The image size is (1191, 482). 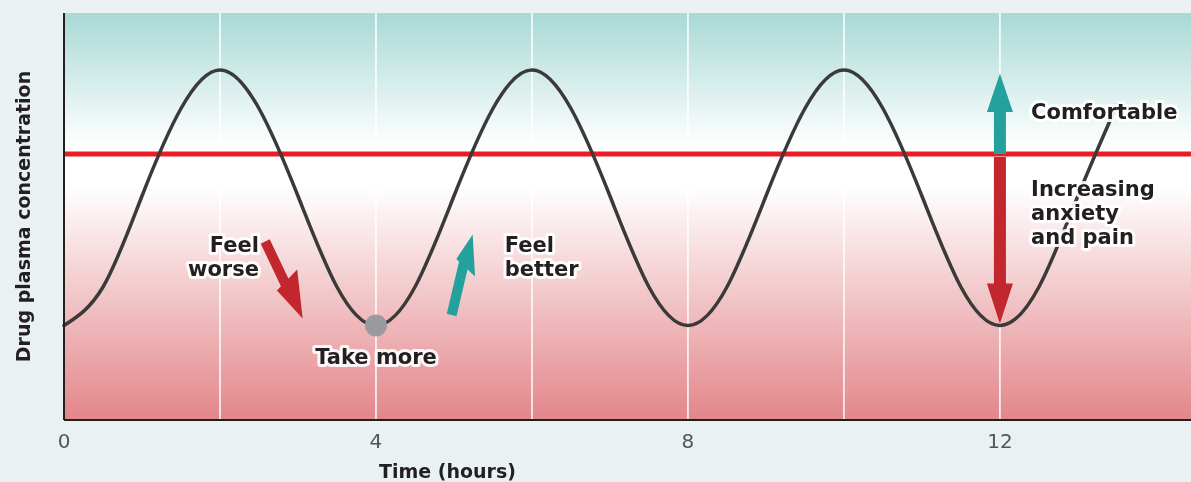 I want to click on x-tick-label: 12, so click(x=1000, y=441).